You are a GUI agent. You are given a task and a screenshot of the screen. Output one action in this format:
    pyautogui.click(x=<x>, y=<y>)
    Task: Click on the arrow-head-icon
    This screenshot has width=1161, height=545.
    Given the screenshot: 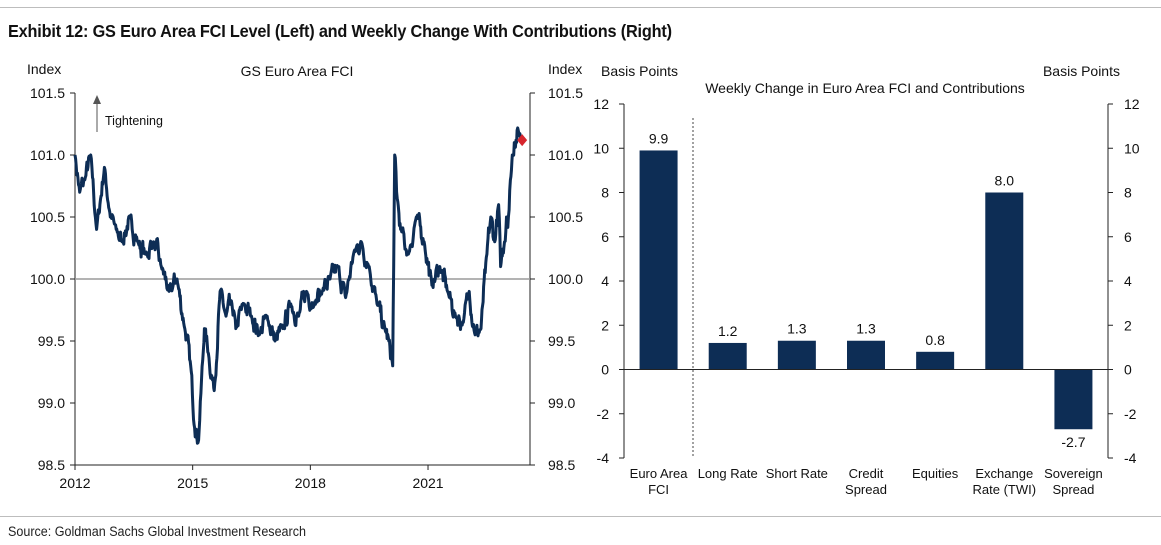 What is the action you would take?
    pyautogui.click(x=97, y=99)
    